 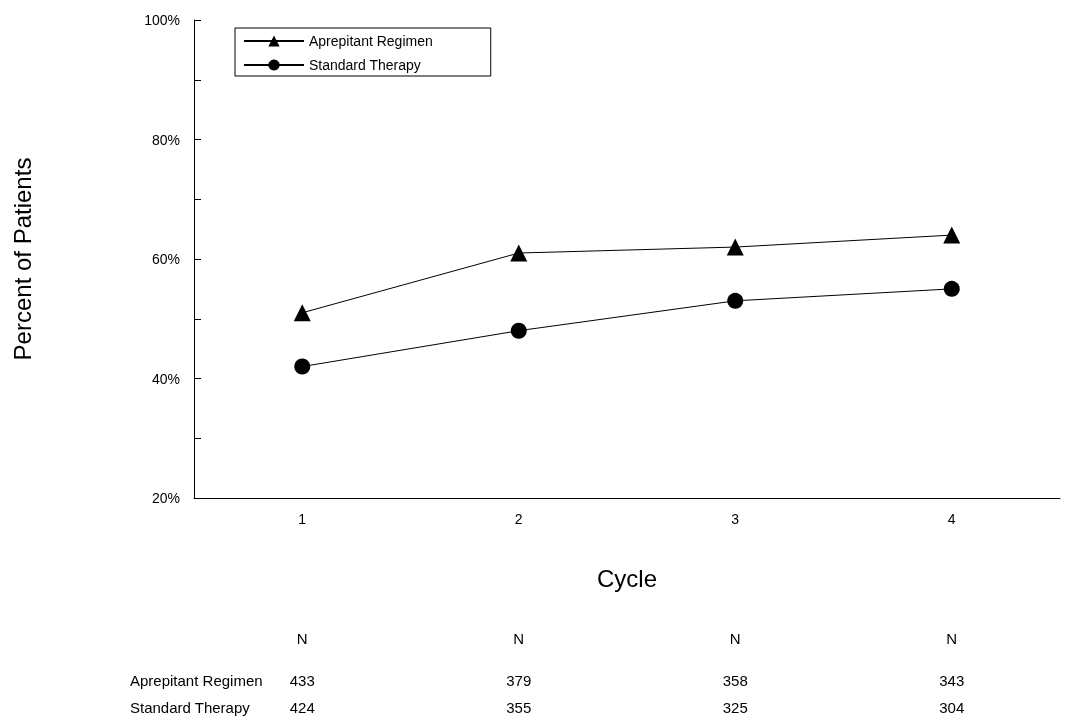 What do you see at coordinates (190, 707) in the screenshot?
I see `text: Standard Therapy` at bounding box center [190, 707].